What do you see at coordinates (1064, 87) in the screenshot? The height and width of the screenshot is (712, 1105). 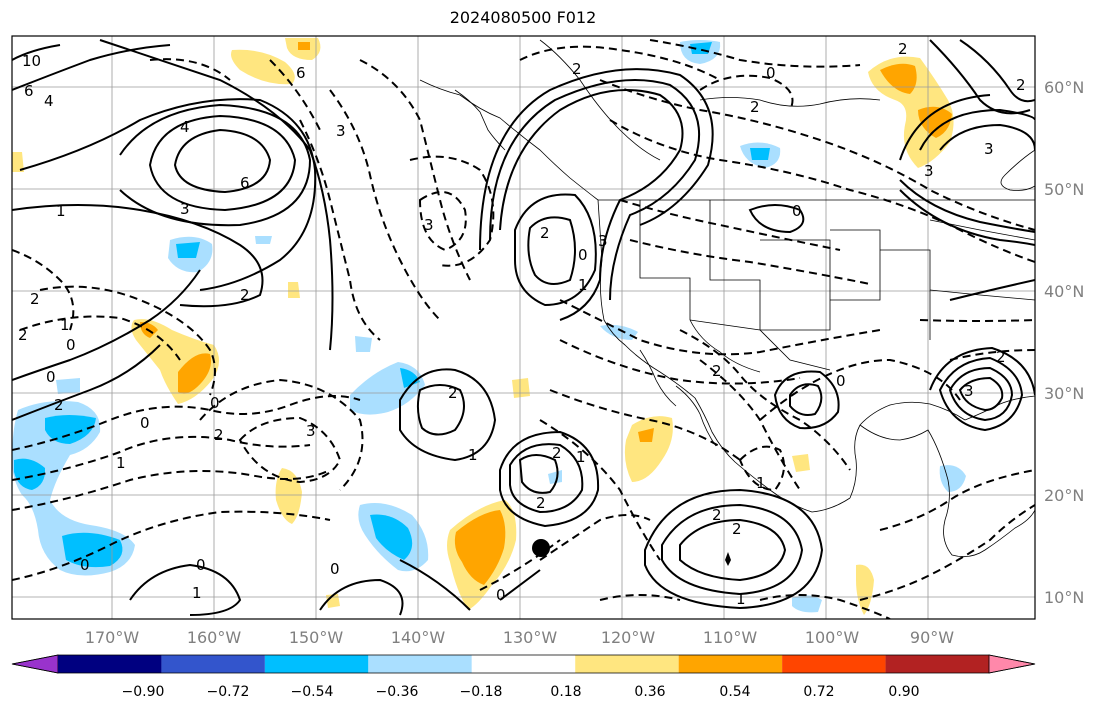 I see `lat-label-60n: 60°N` at bounding box center [1064, 87].